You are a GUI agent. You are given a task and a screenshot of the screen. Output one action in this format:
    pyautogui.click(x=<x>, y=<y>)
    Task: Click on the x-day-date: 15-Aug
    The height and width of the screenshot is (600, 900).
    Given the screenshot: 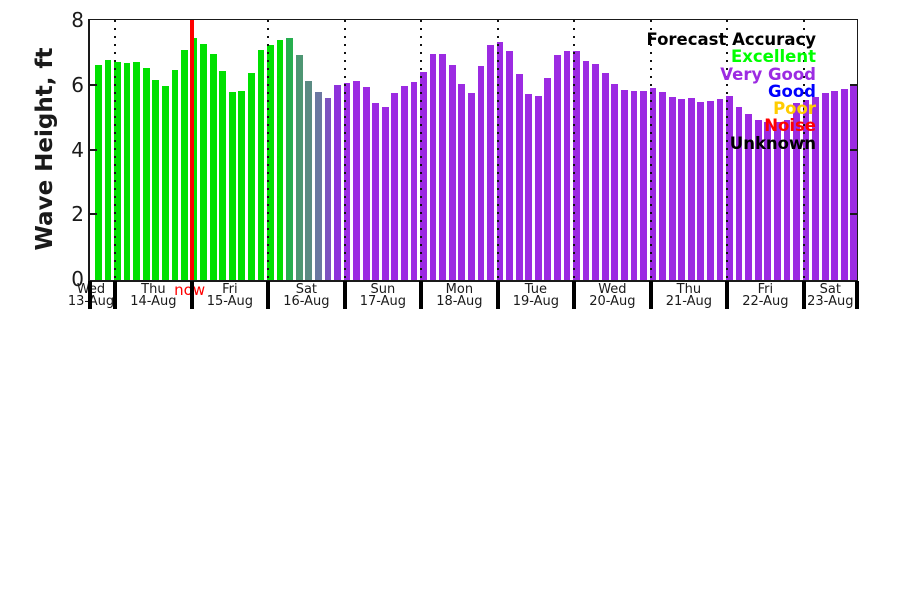 What is the action you would take?
    pyautogui.click(x=230, y=301)
    